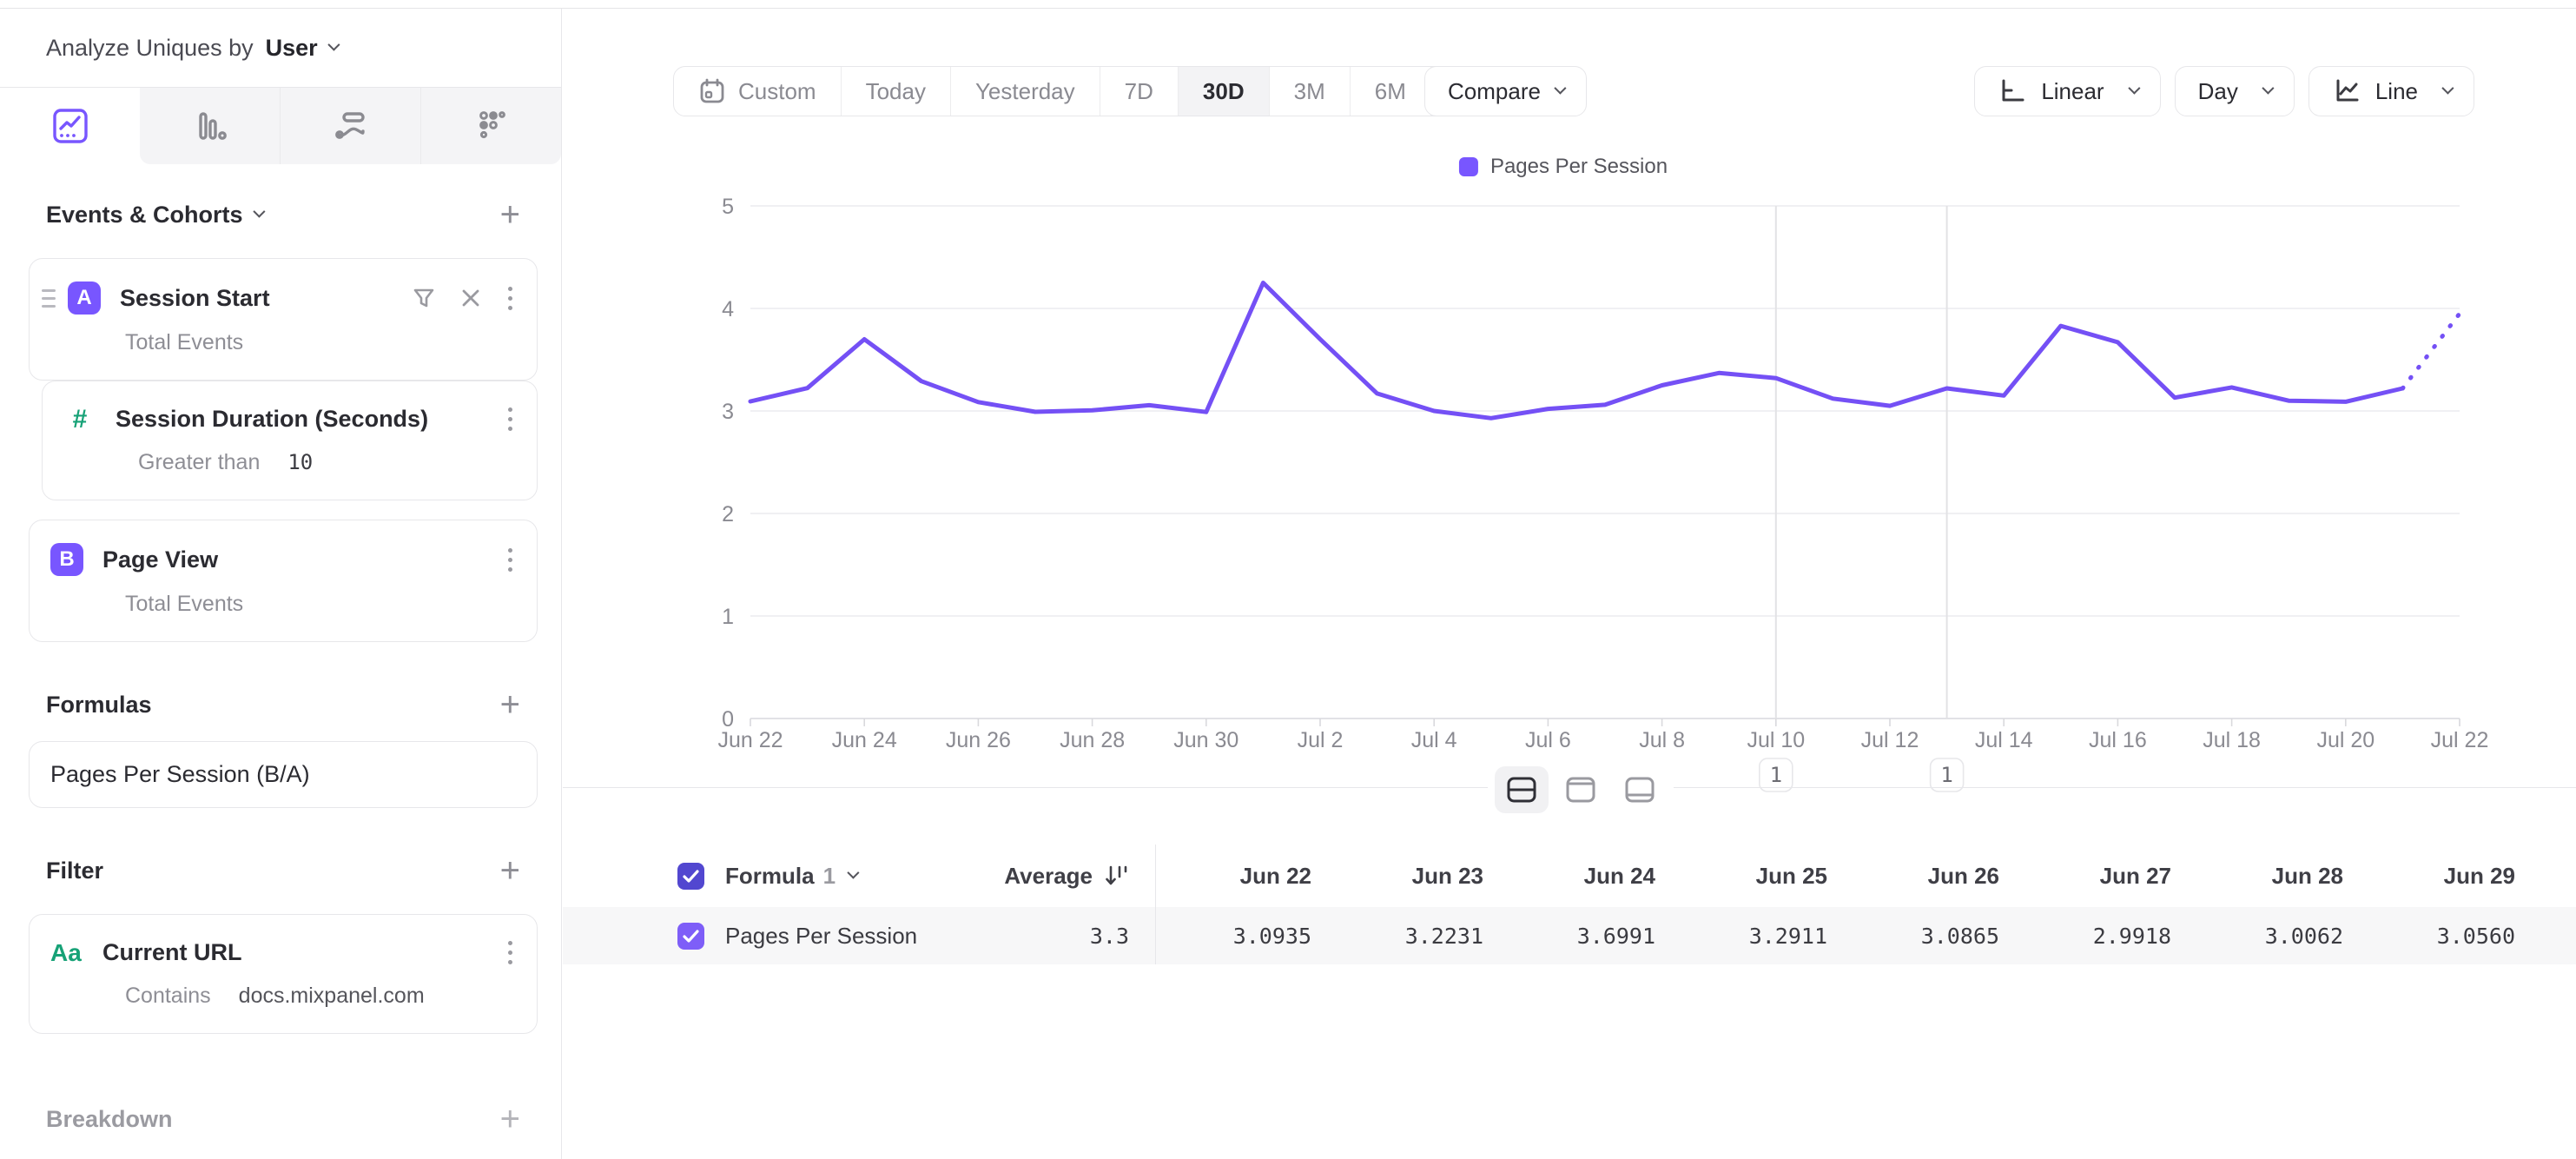 The image size is (2576, 1159). What do you see at coordinates (1576, 351) in the screenshot?
I see `series-line` at bounding box center [1576, 351].